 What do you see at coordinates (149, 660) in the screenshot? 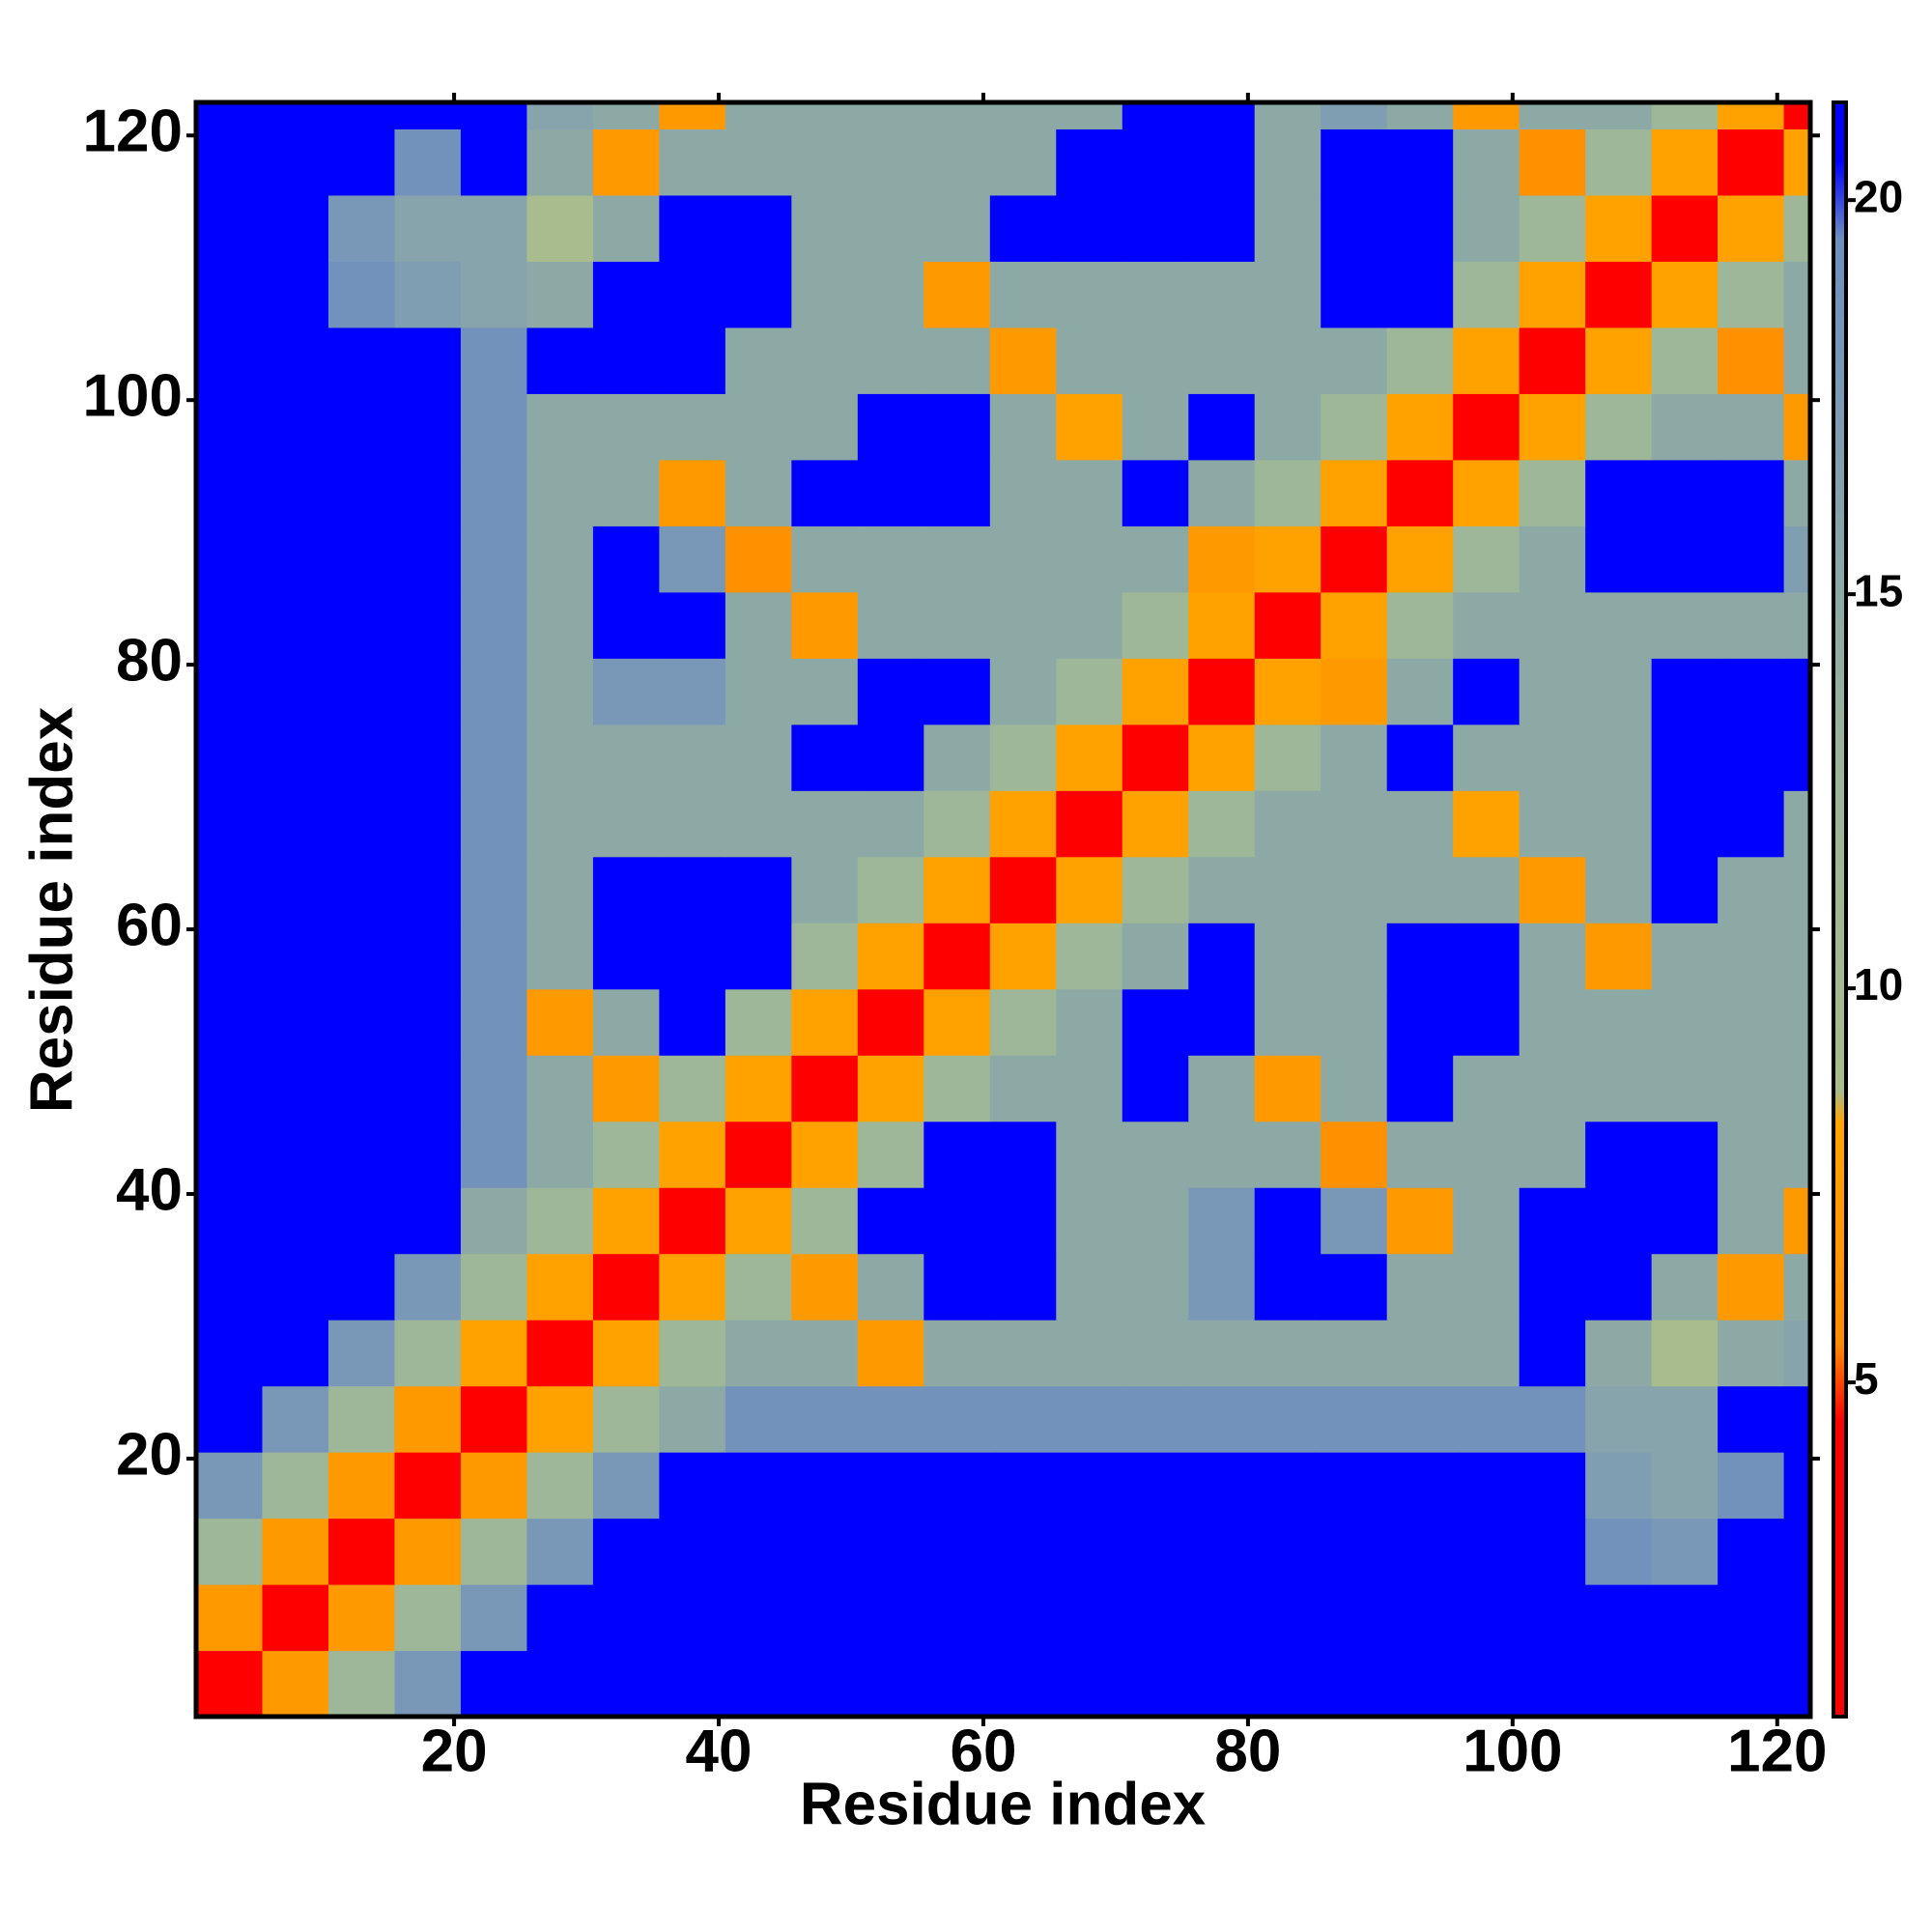
I see `y-tick-label: 80` at bounding box center [149, 660].